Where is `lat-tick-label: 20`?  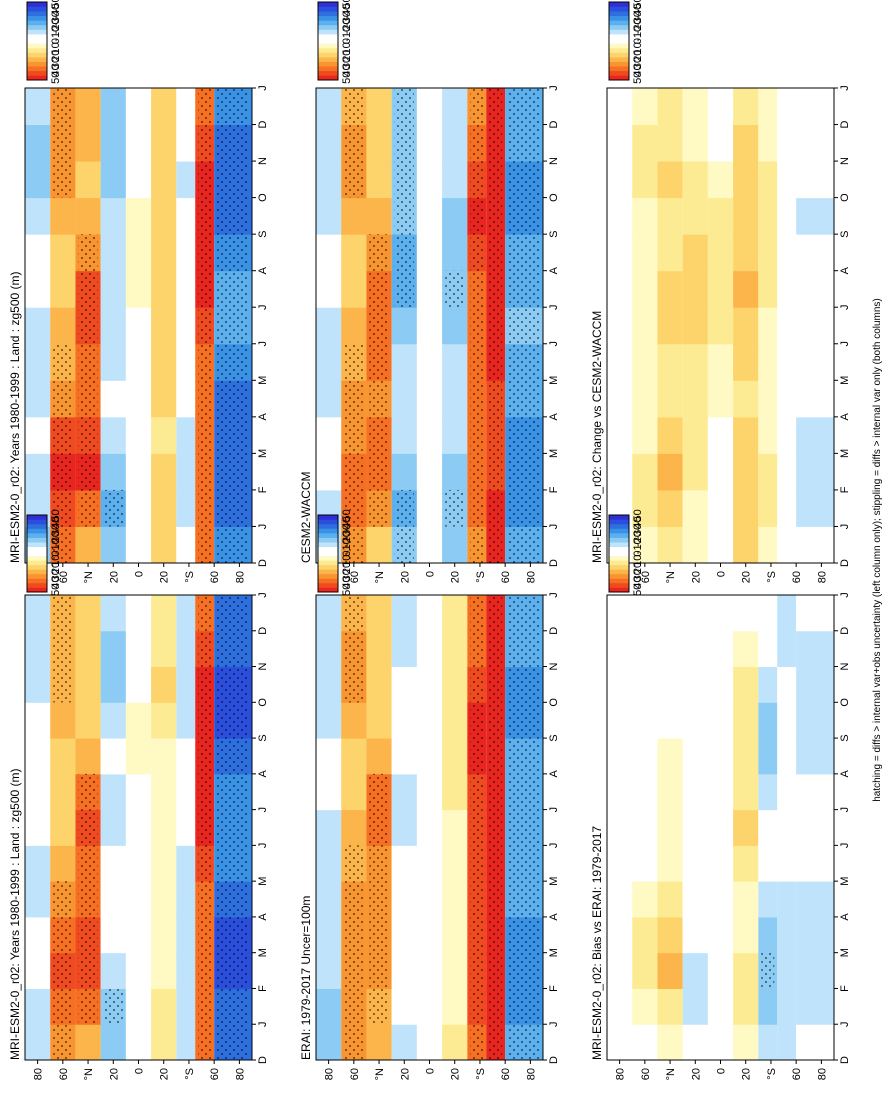
lat-tick-label: 20 is located at coordinates (405, 1074).